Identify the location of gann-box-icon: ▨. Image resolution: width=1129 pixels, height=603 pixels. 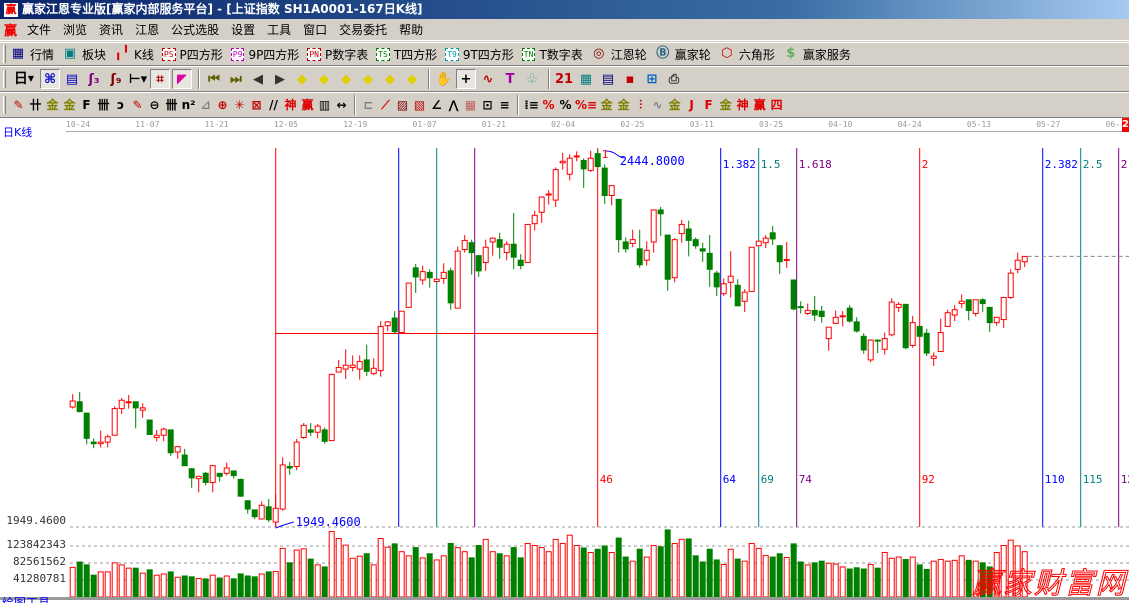
(402, 105).